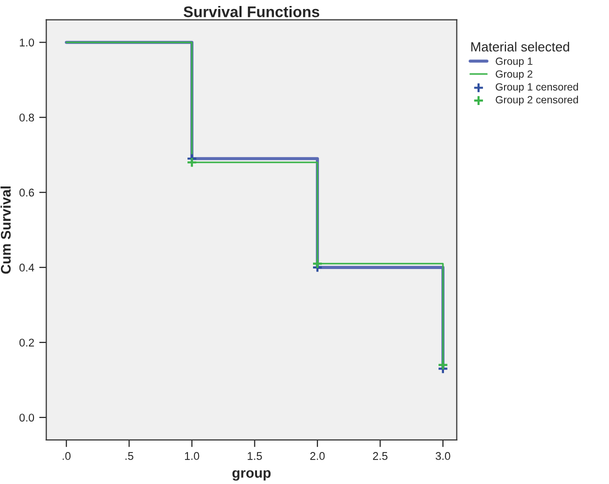  I want to click on x-tick-label: 3.0, so click(443, 456).